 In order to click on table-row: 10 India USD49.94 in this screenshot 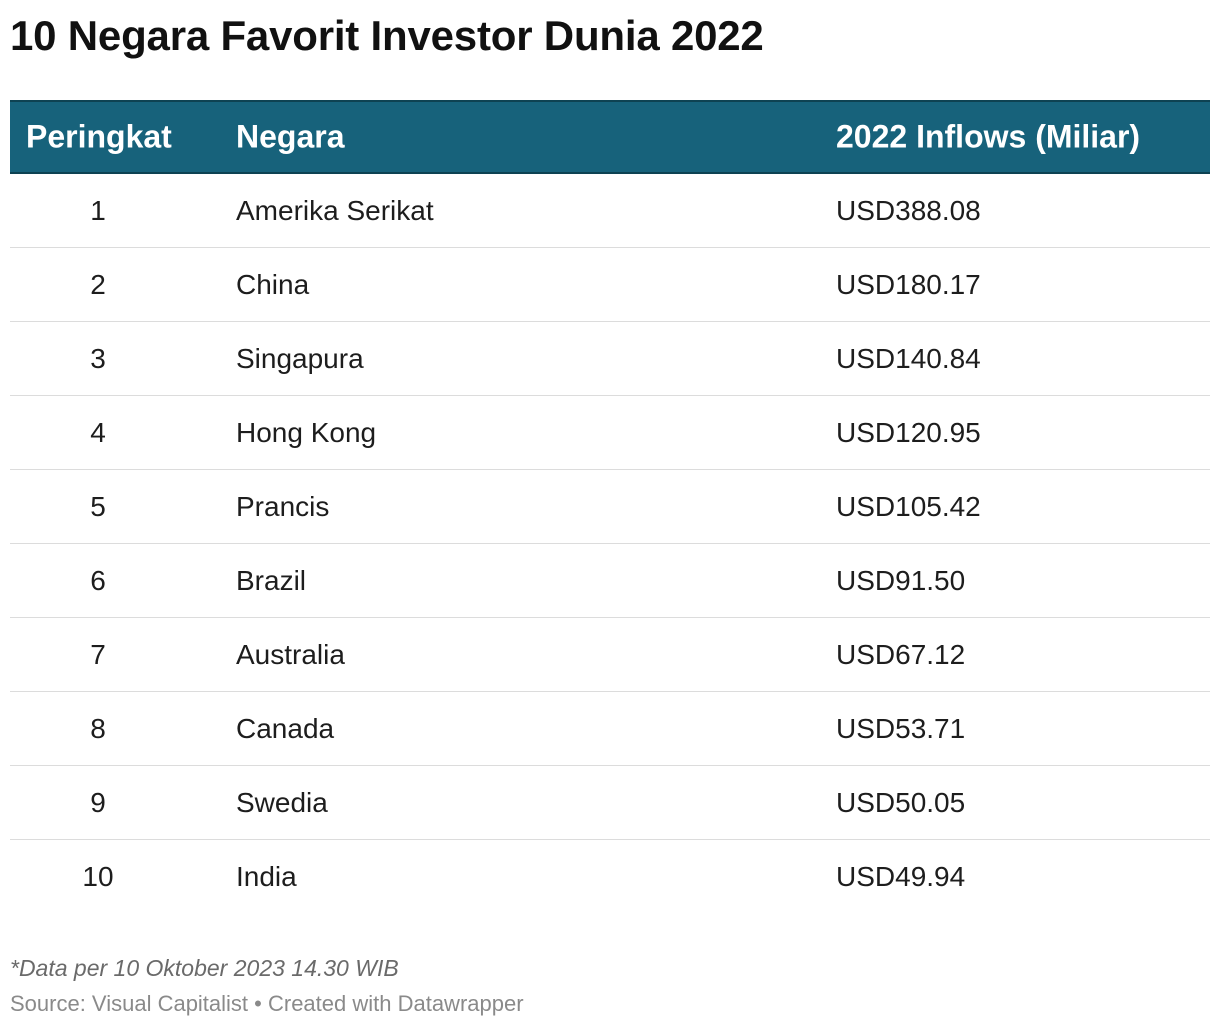, I will do `click(610, 877)`.